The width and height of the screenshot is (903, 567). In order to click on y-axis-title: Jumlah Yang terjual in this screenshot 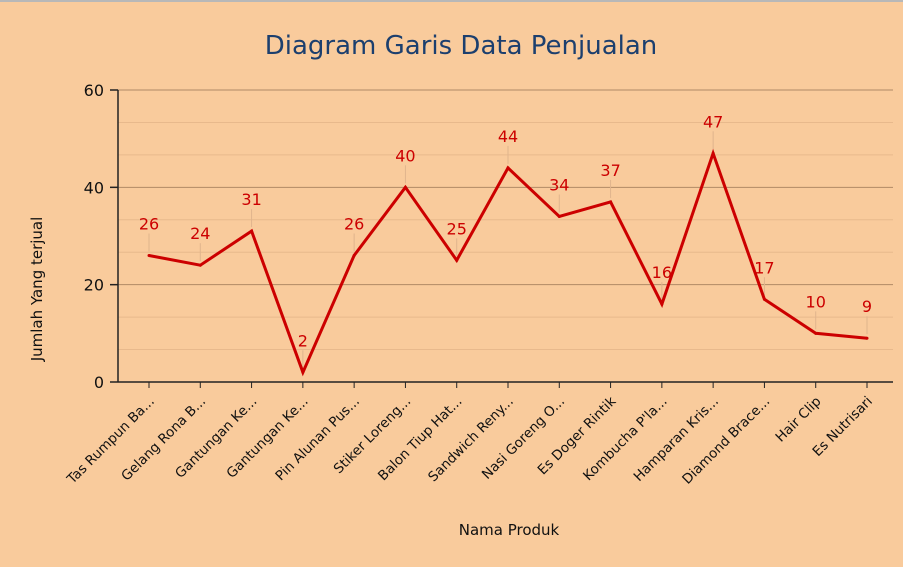, I will do `click(37, 290)`.